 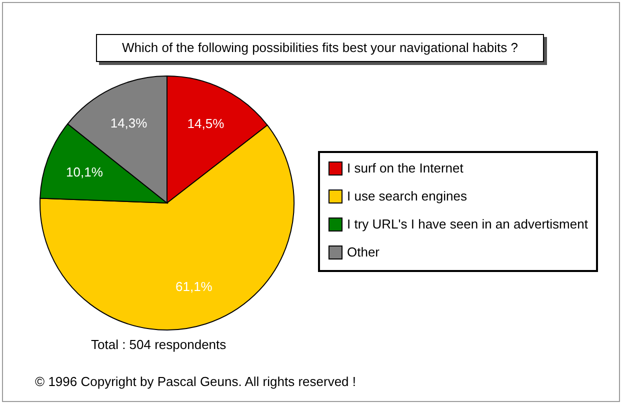 What do you see at coordinates (363, 252) in the screenshot?
I see `legend-label: Other` at bounding box center [363, 252].